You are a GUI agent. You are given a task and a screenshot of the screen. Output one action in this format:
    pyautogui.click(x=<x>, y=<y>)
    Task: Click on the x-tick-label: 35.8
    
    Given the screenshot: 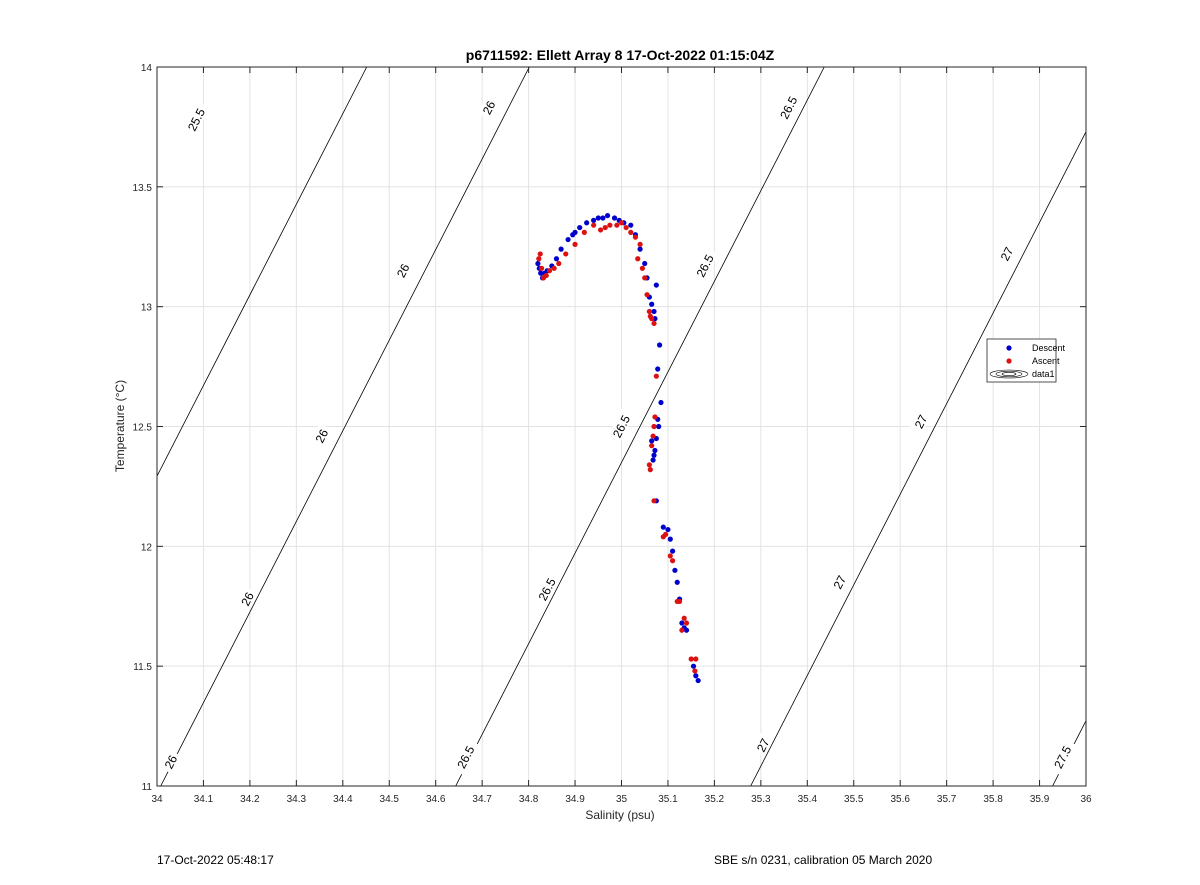 What is the action you would take?
    pyautogui.click(x=993, y=799)
    